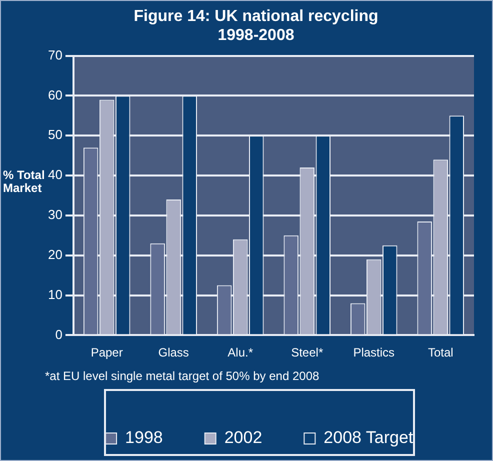 This screenshot has height=461, width=493. What do you see at coordinates (58, 334) in the screenshot?
I see `y-tick-label: 0` at bounding box center [58, 334].